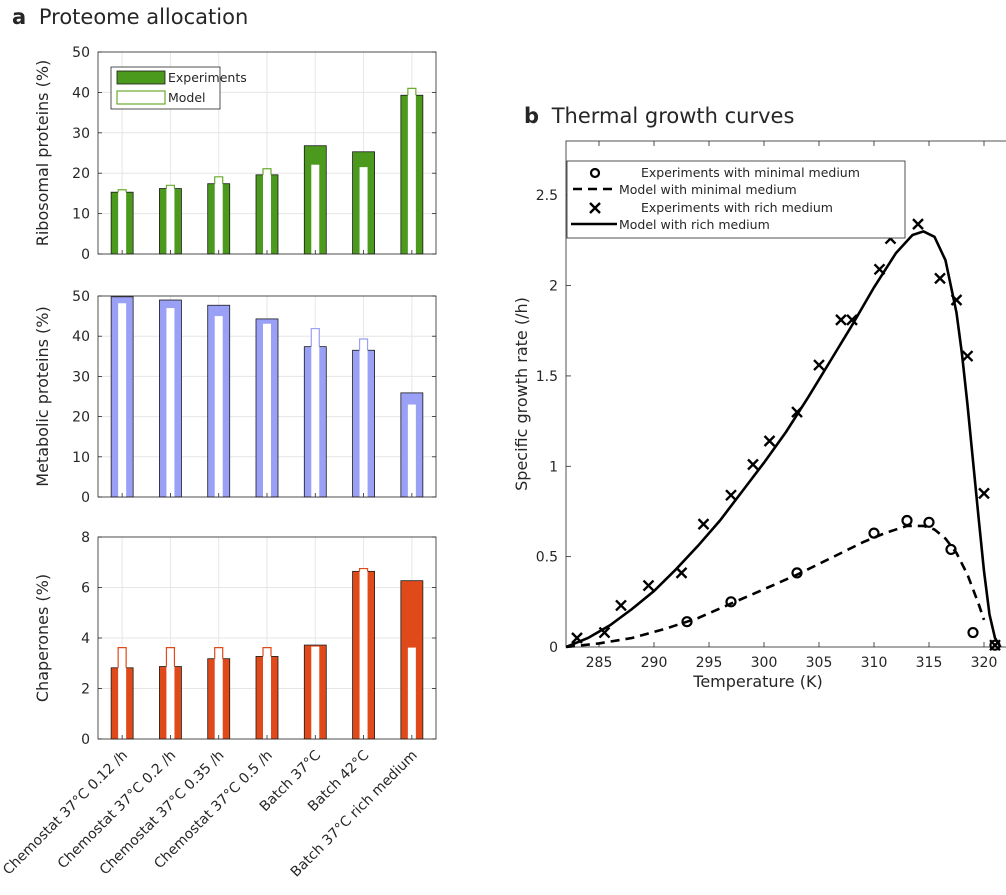  I want to click on panel-a-letter: a, so click(19, 17).